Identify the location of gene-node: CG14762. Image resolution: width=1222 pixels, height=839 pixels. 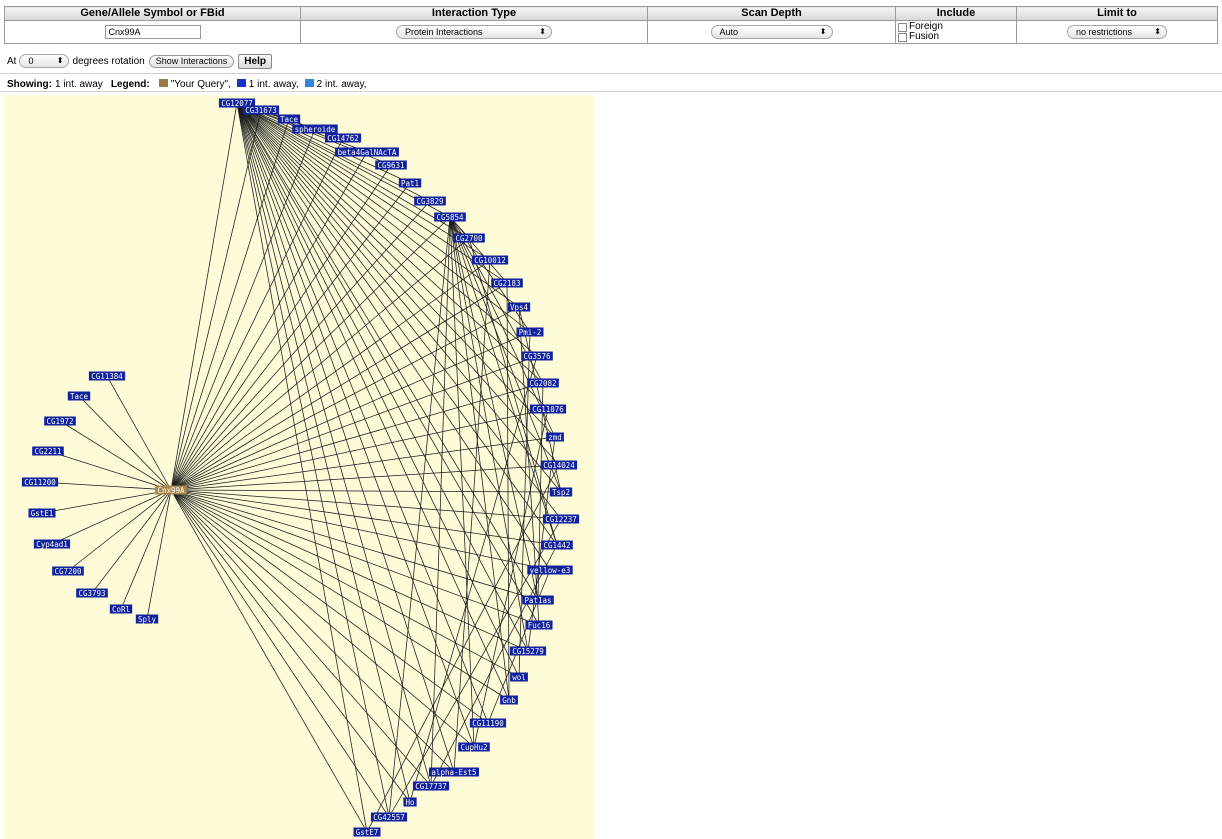
(343, 138).